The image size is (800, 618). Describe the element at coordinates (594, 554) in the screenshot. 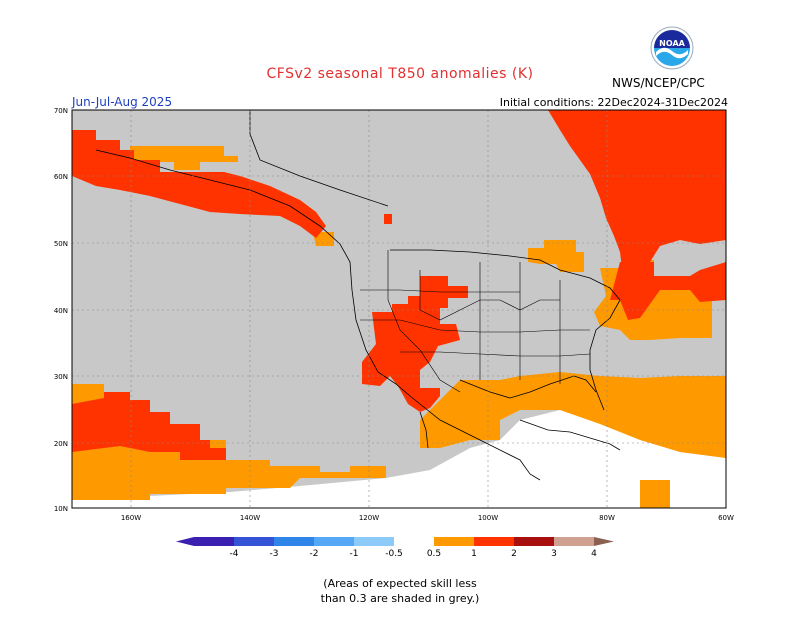

I see `legend-tick-label: 4` at that location.